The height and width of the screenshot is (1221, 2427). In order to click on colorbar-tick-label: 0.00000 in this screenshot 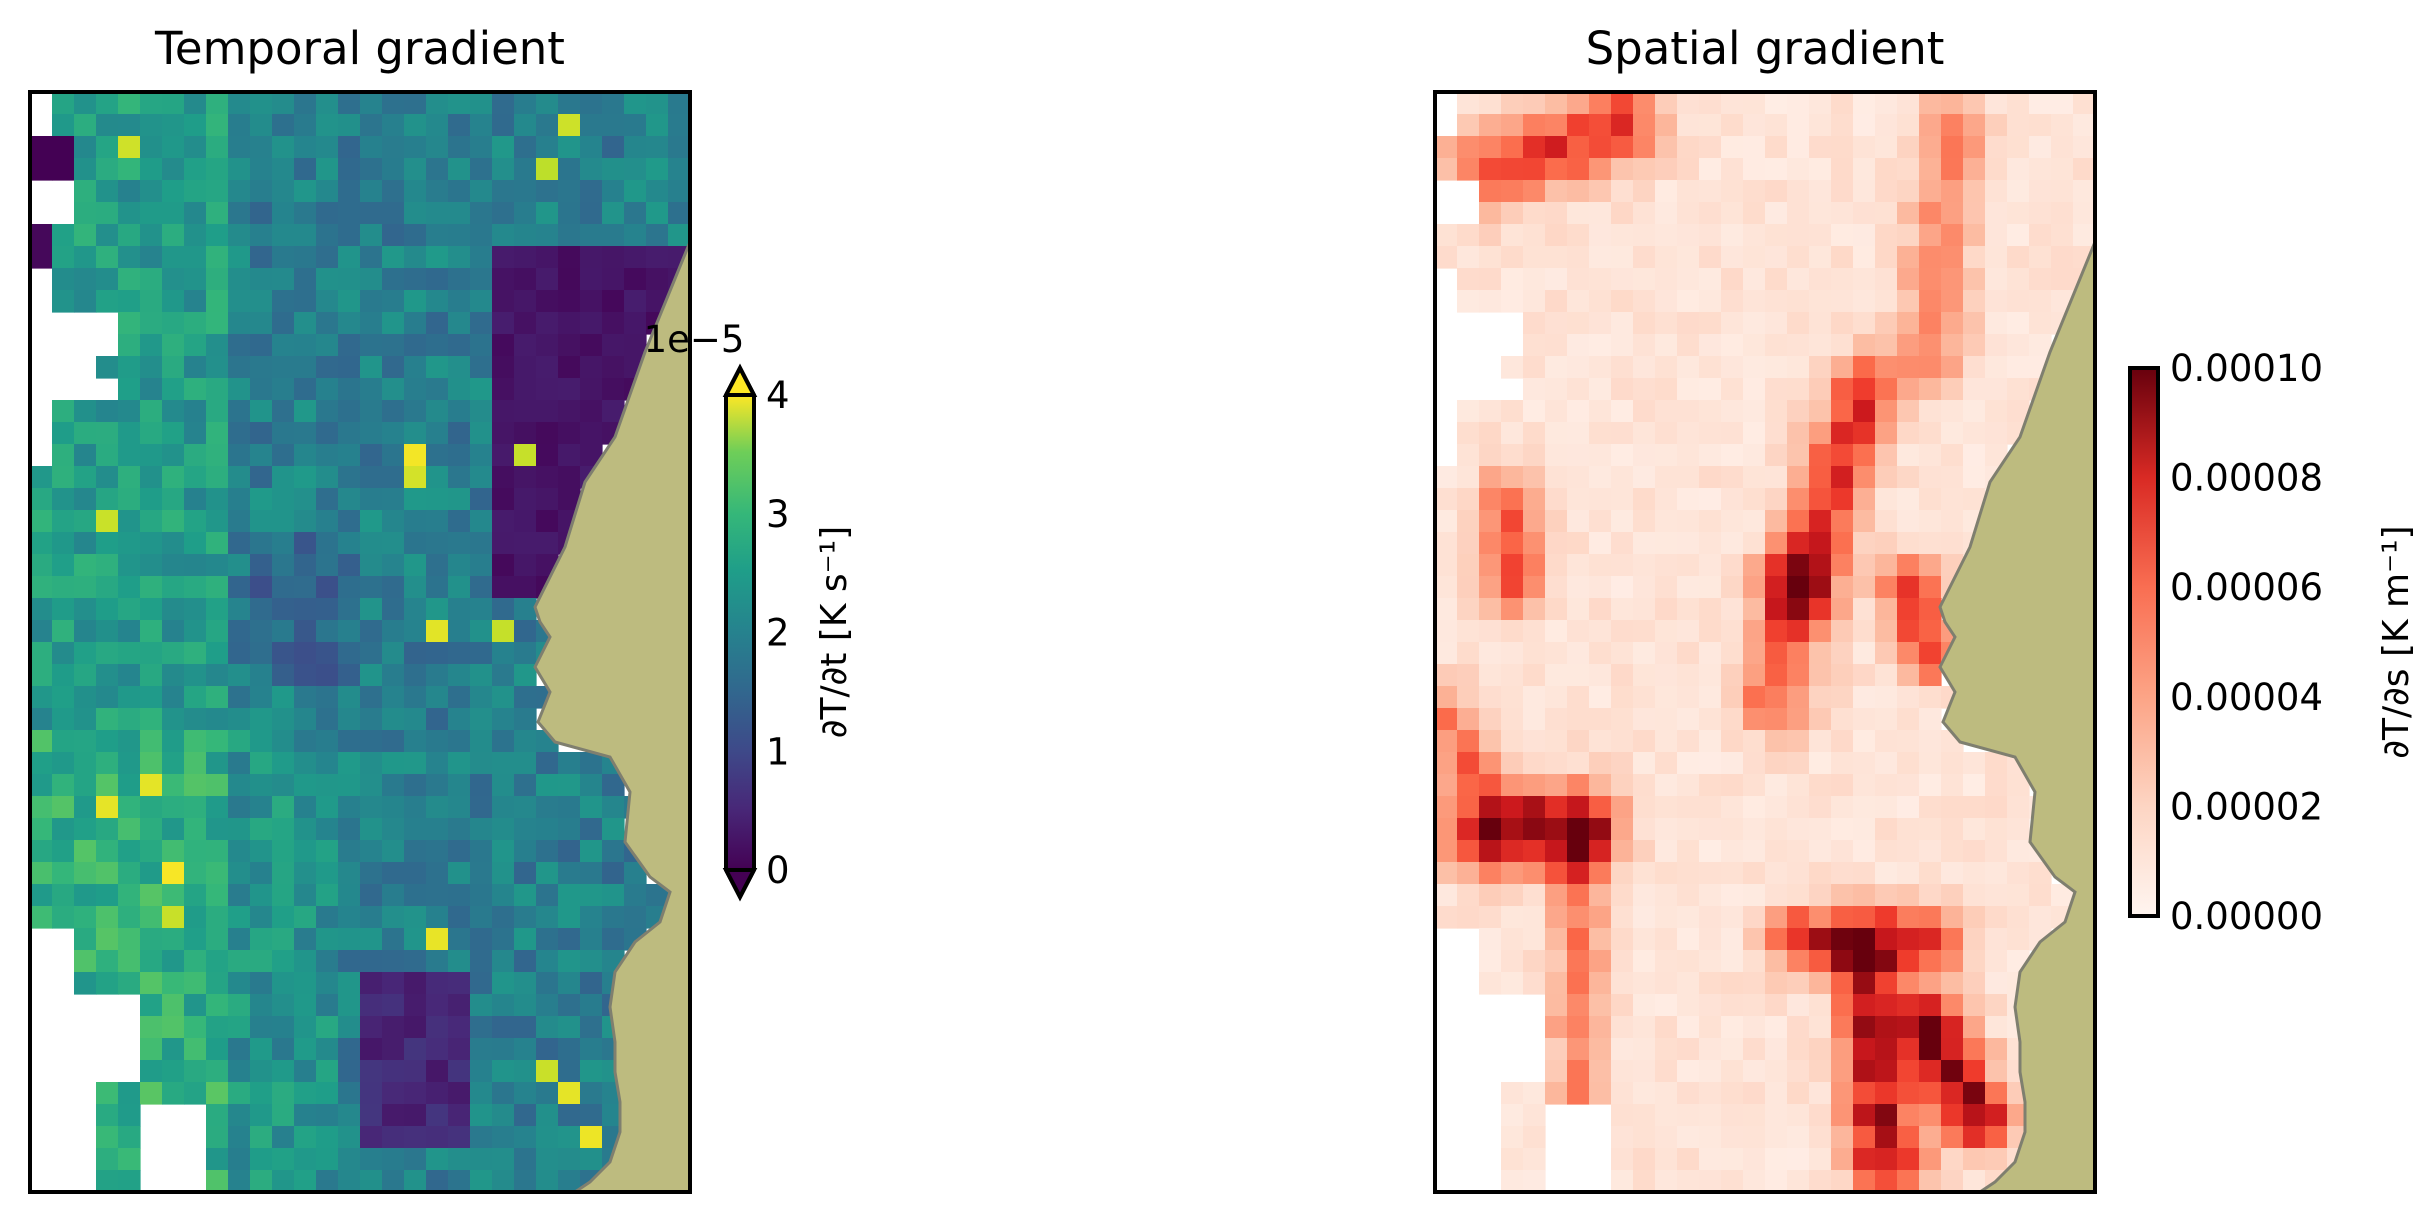, I will do `click(2246, 916)`.